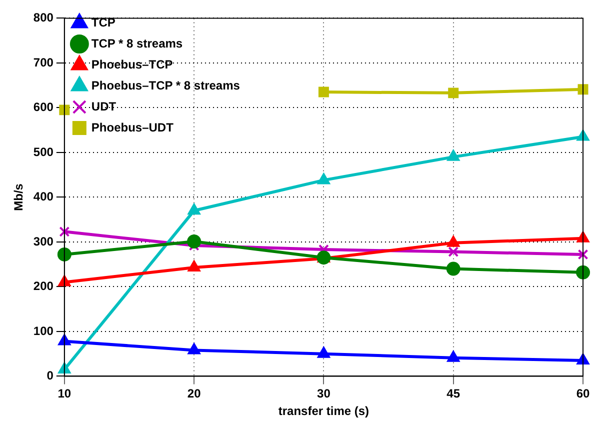 The height and width of the screenshot is (427, 603). I want to click on y-tick-label: 400, so click(43, 197).